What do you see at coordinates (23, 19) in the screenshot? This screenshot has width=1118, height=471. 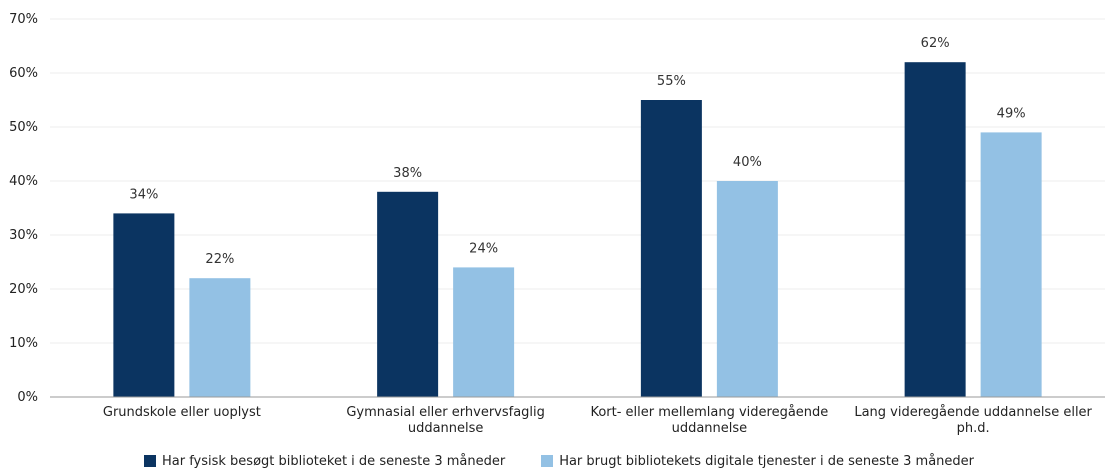 I see `y-tick-label: 70%` at bounding box center [23, 19].